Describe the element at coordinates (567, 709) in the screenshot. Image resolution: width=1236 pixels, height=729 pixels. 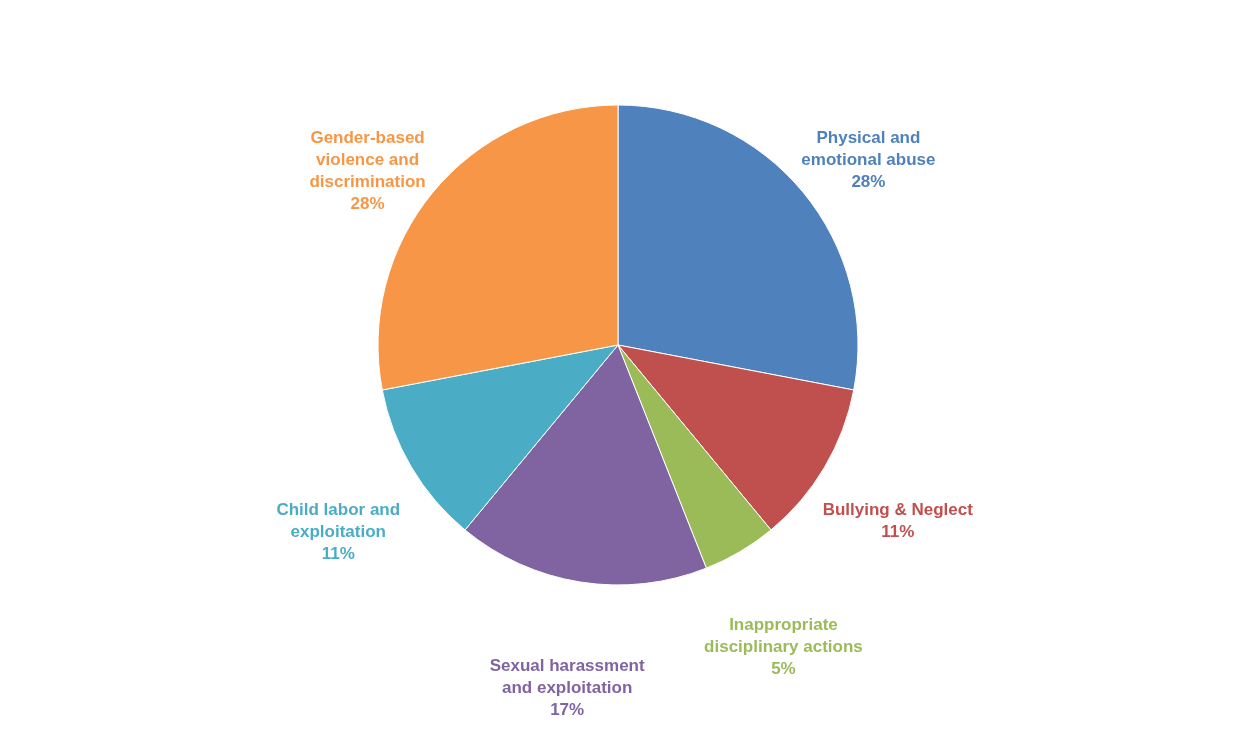
I see `data-label: 17%` at that location.